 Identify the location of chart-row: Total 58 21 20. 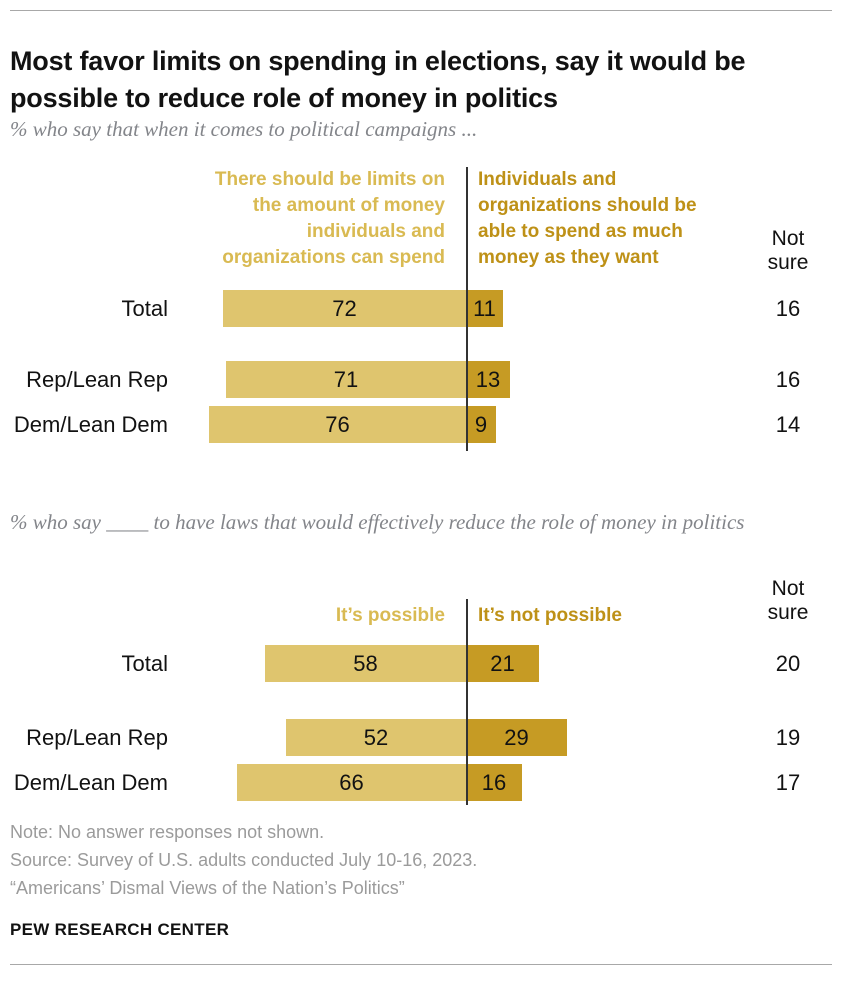
(421, 663).